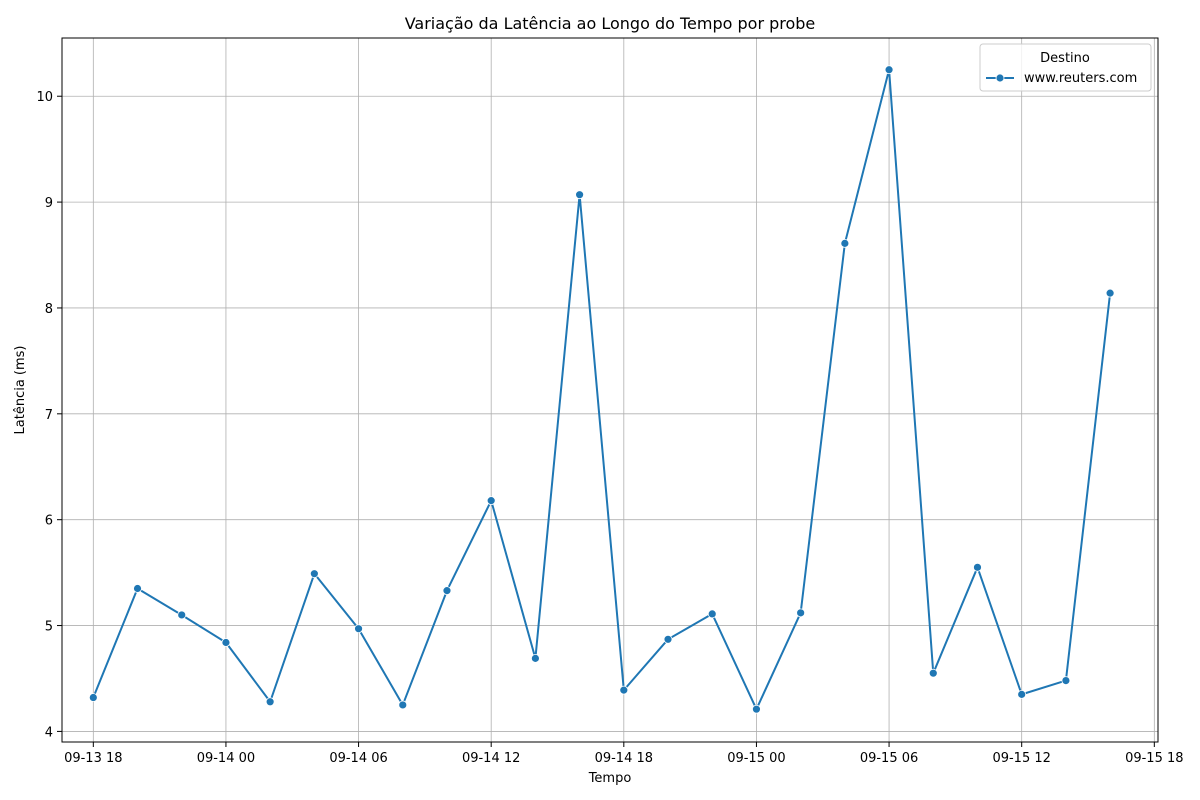 This screenshot has height=800, width=1200. I want to click on y-tick-label: 10, so click(44, 97).